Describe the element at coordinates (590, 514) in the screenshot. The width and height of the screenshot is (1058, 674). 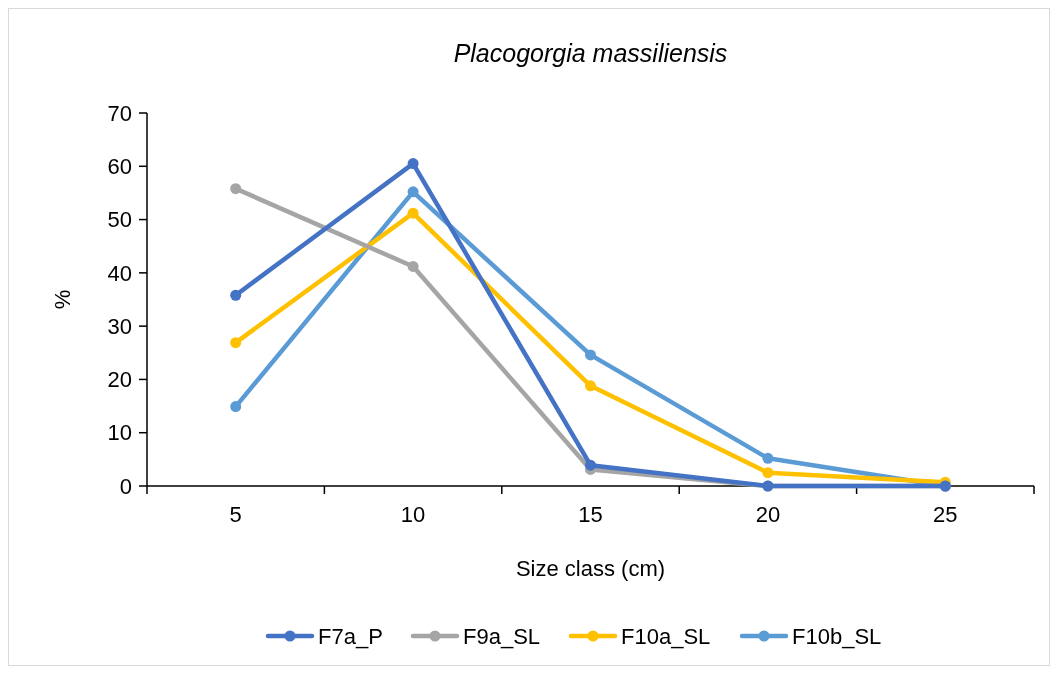
I see `x-tick-label: 15` at that location.